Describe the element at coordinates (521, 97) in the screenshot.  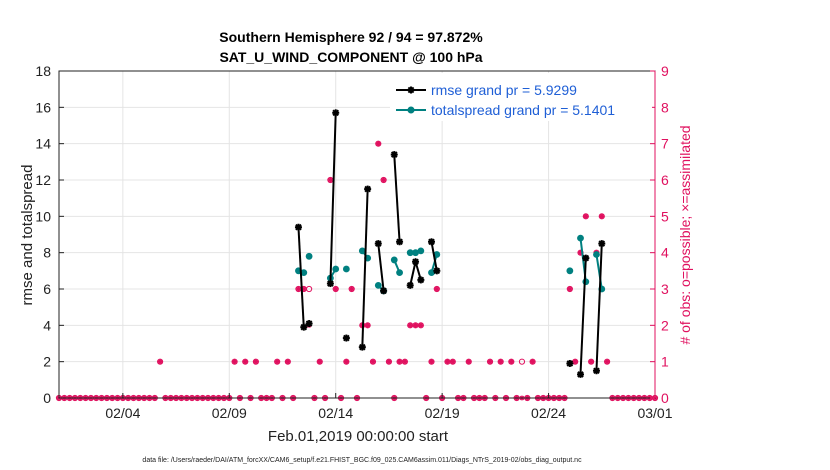
I see `legend-box` at that location.